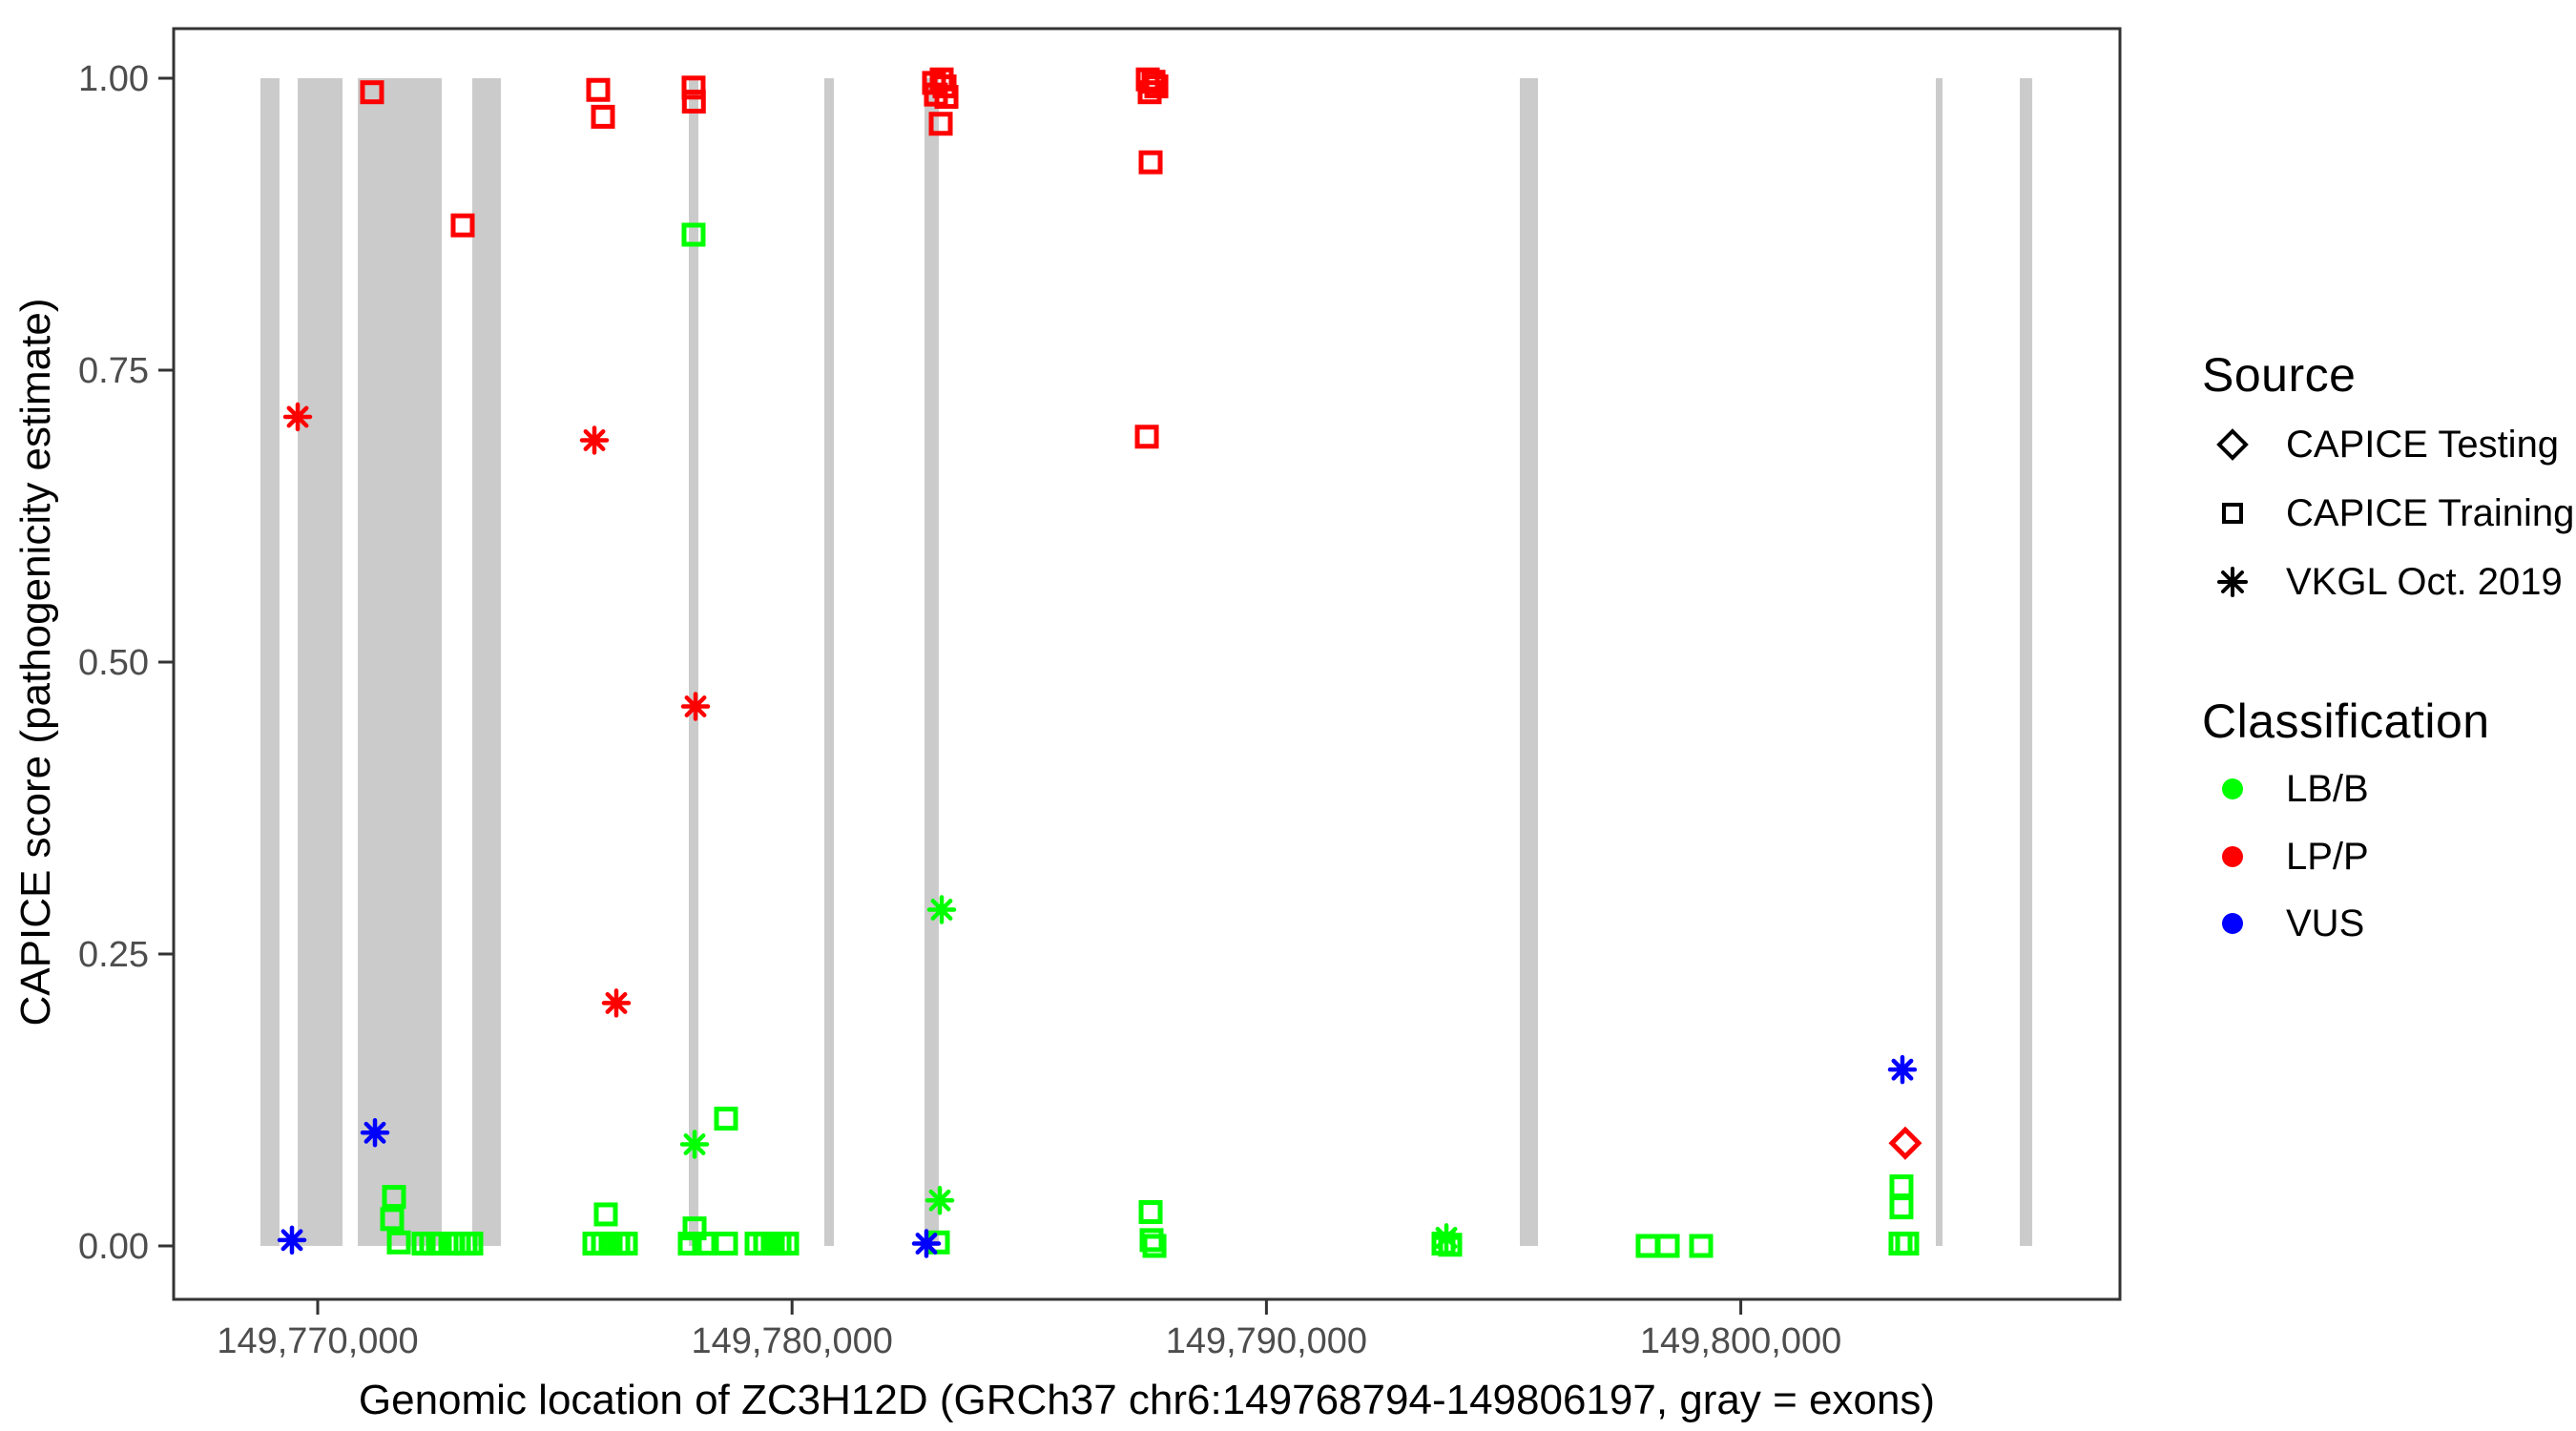 The width and height of the screenshot is (2576, 1431). What do you see at coordinates (2279, 375) in the screenshot?
I see `legend-source-title: Source` at bounding box center [2279, 375].